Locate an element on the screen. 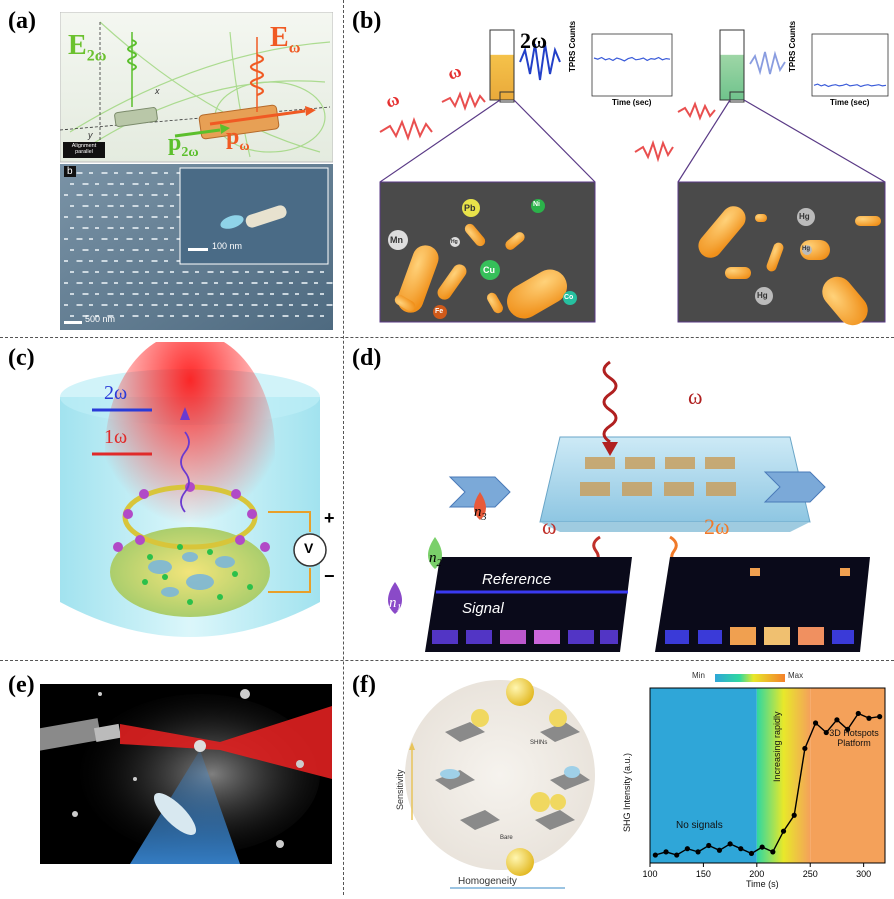 The width and height of the screenshot is (894, 899). bare-label: Bare is located at coordinates (506, 838).